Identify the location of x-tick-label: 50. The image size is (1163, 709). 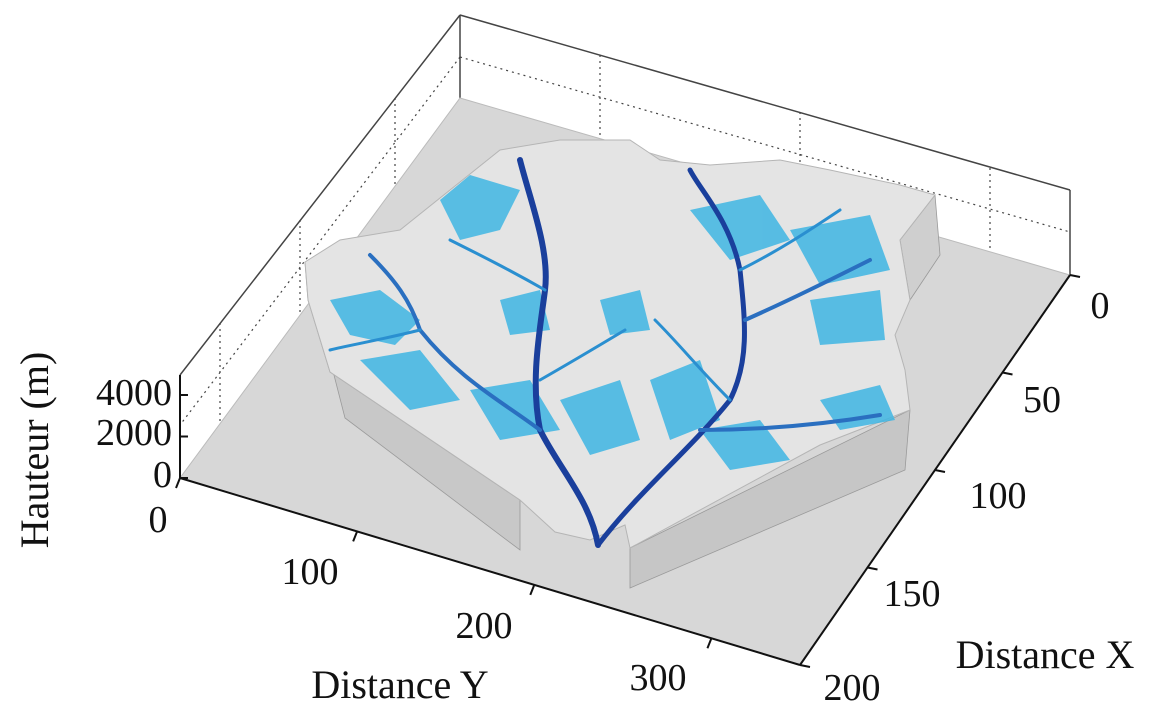
(1042, 400).